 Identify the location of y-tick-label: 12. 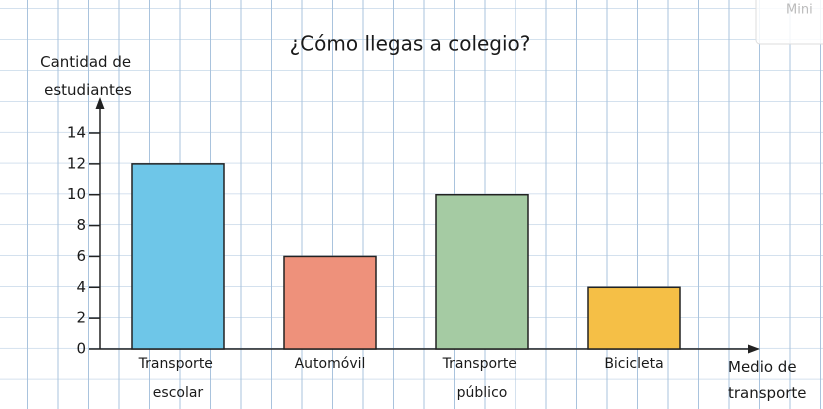
(76, 163).